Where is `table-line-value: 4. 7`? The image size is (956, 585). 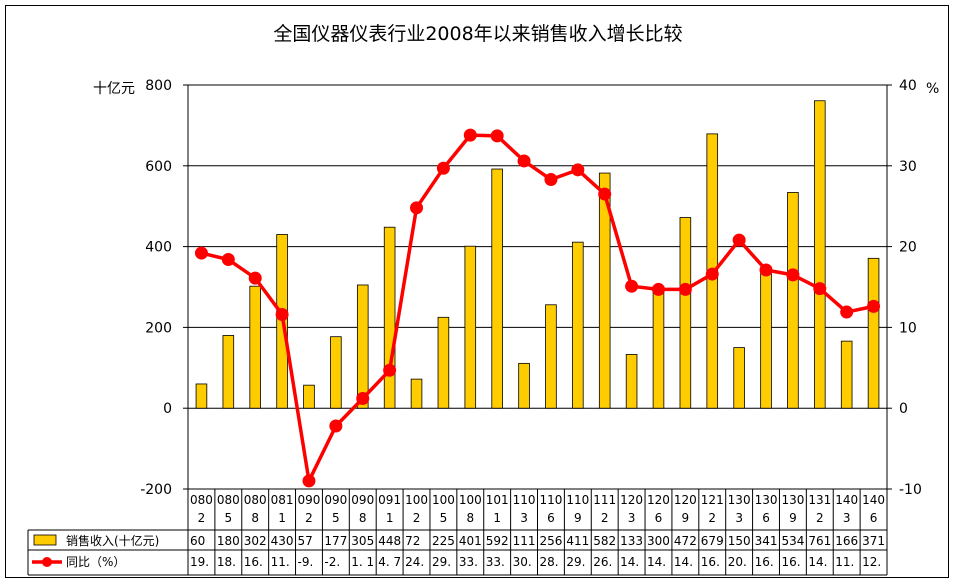 table-line-value: 4. 7 is located at coordinates (389, 562).